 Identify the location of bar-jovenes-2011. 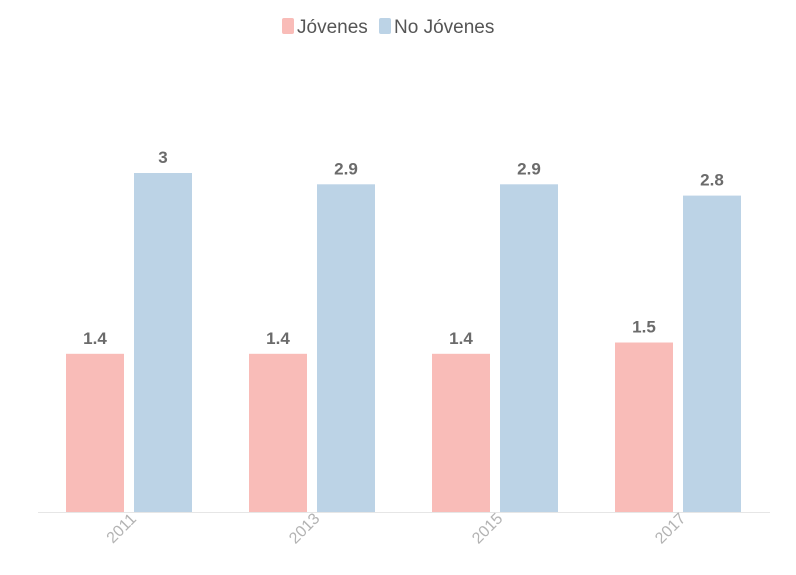
(95, 432).